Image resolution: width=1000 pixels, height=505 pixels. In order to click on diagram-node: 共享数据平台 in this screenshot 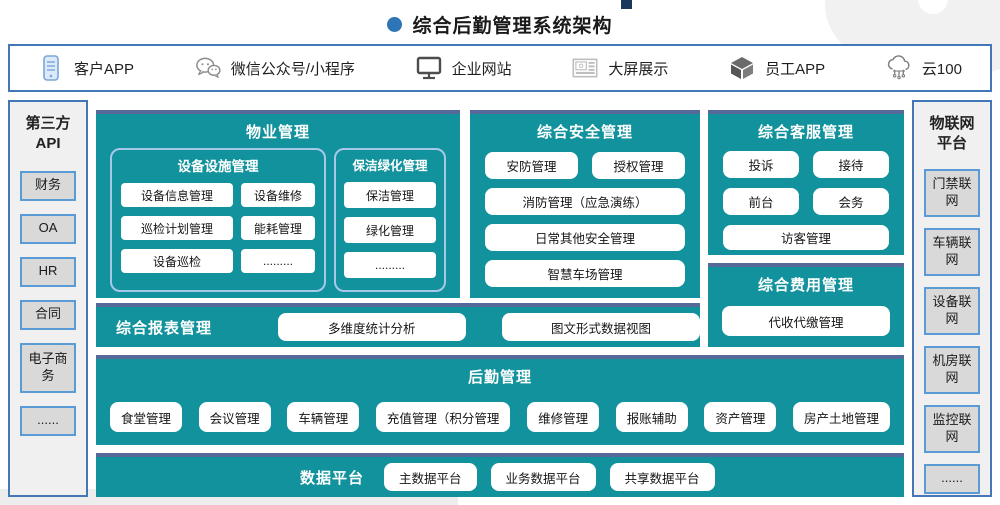, I will do `click(662, 477)`.